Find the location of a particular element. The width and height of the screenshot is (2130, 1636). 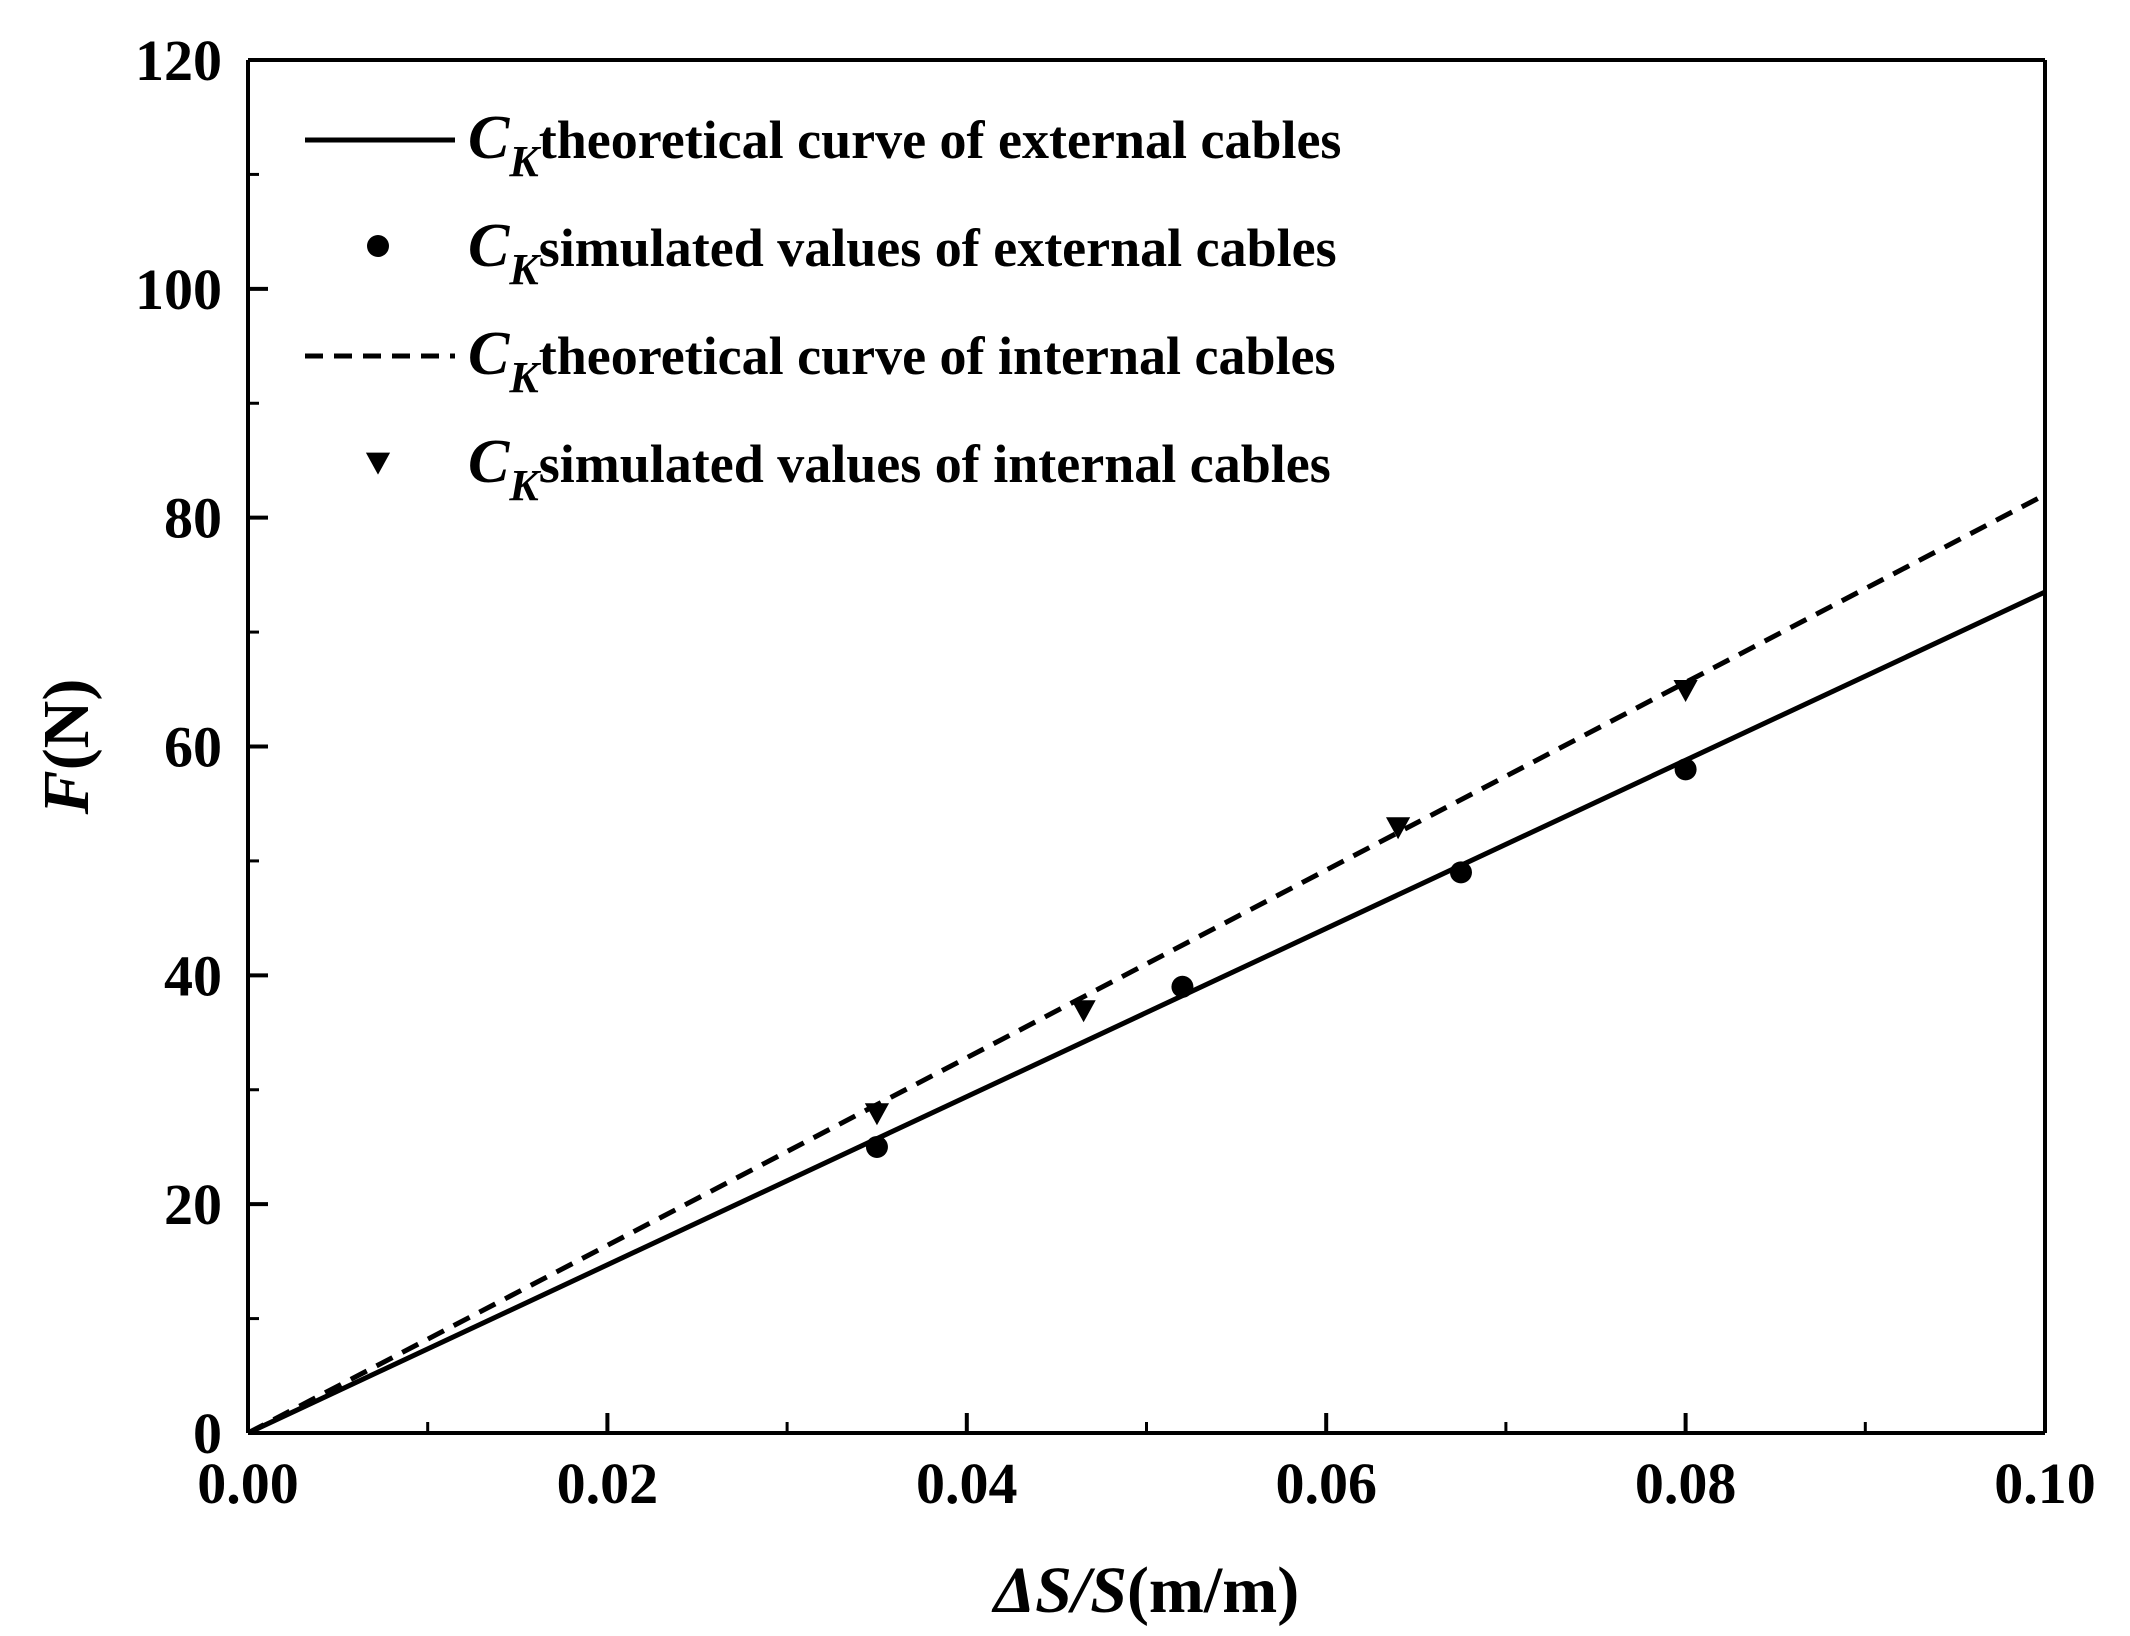

x-tick-label: 0.02 is located at coordinates (608, 1483).